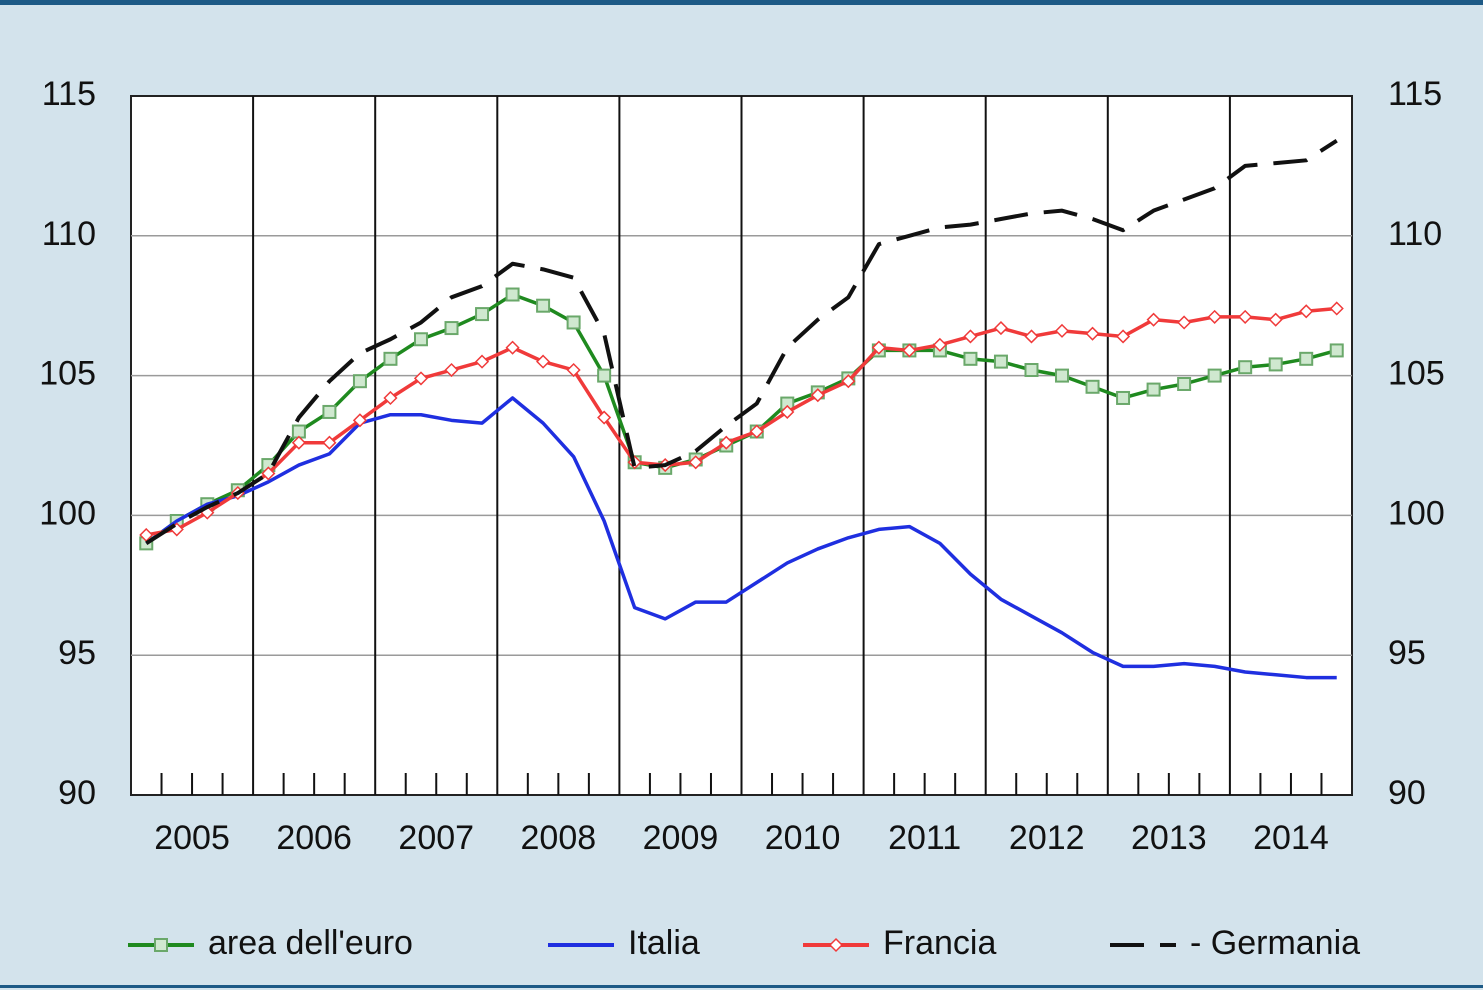 The height and width of the screenshot is (990, 1483). What do you see at coordinates (69, 94) in the screenshot?
I see `y-tick-label: 115` at bounding box center [69, 94].